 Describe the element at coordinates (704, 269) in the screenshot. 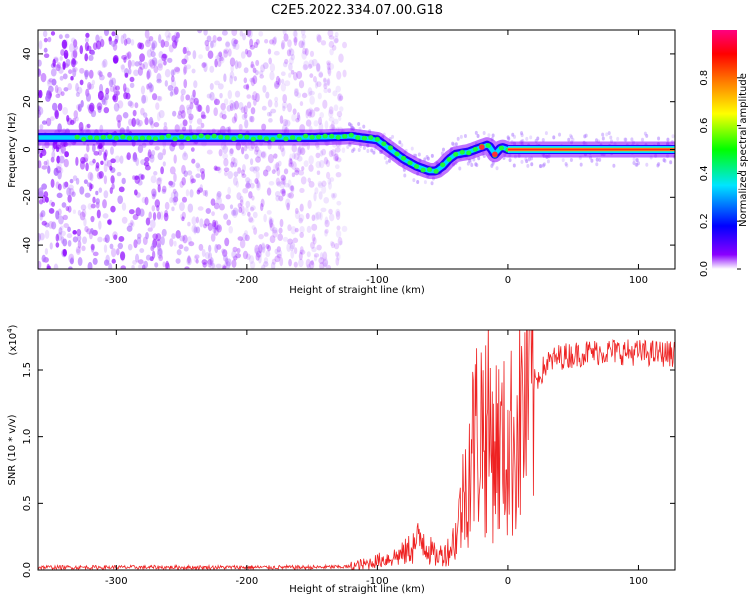

I see `colorbar-tick-label: 0.0` at that location.